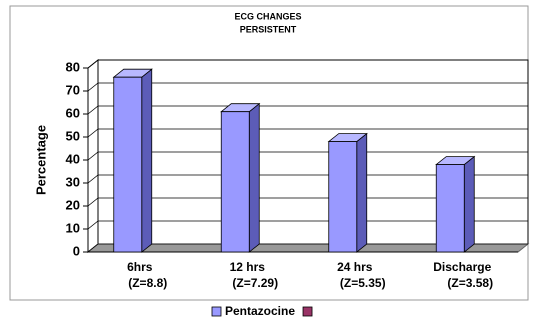  I want to click on x-tick-label: 24 hrs, so click(355, 267).